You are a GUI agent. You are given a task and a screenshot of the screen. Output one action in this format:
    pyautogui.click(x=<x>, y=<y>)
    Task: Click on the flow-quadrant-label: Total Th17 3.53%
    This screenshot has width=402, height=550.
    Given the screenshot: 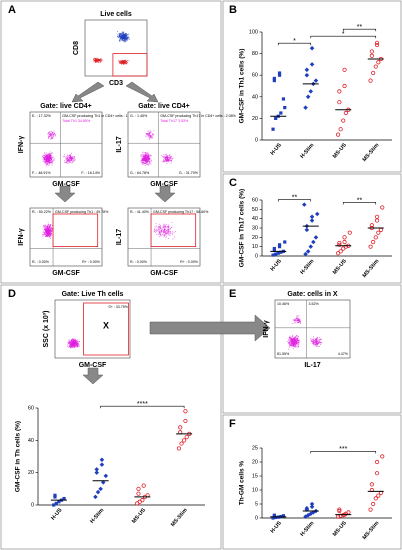 What is the action you would take?
    pyautogui.click(x=174, y=121)
    